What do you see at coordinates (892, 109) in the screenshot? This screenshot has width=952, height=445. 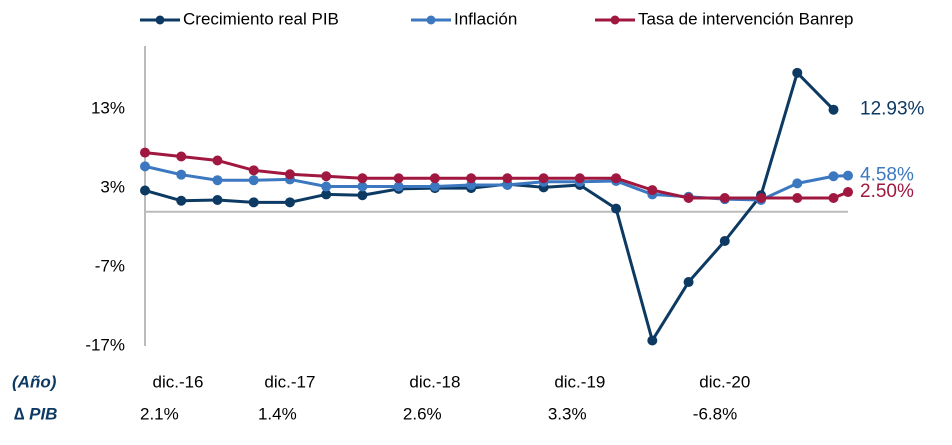 I see `value-label: 12.93%` at bounding box center [892, 109].